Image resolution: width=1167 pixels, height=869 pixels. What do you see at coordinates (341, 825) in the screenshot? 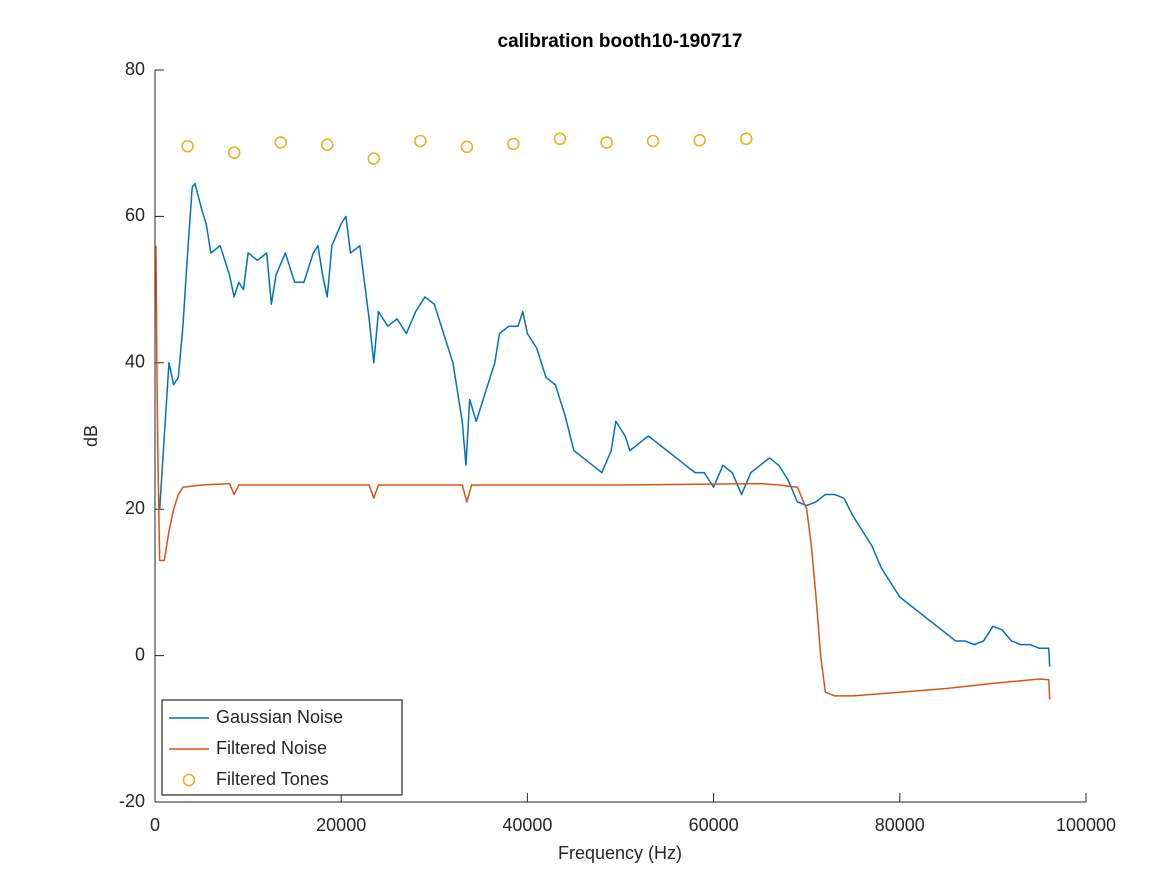
I see `x-tick-label: 20000` at bounding box center [341, 825].